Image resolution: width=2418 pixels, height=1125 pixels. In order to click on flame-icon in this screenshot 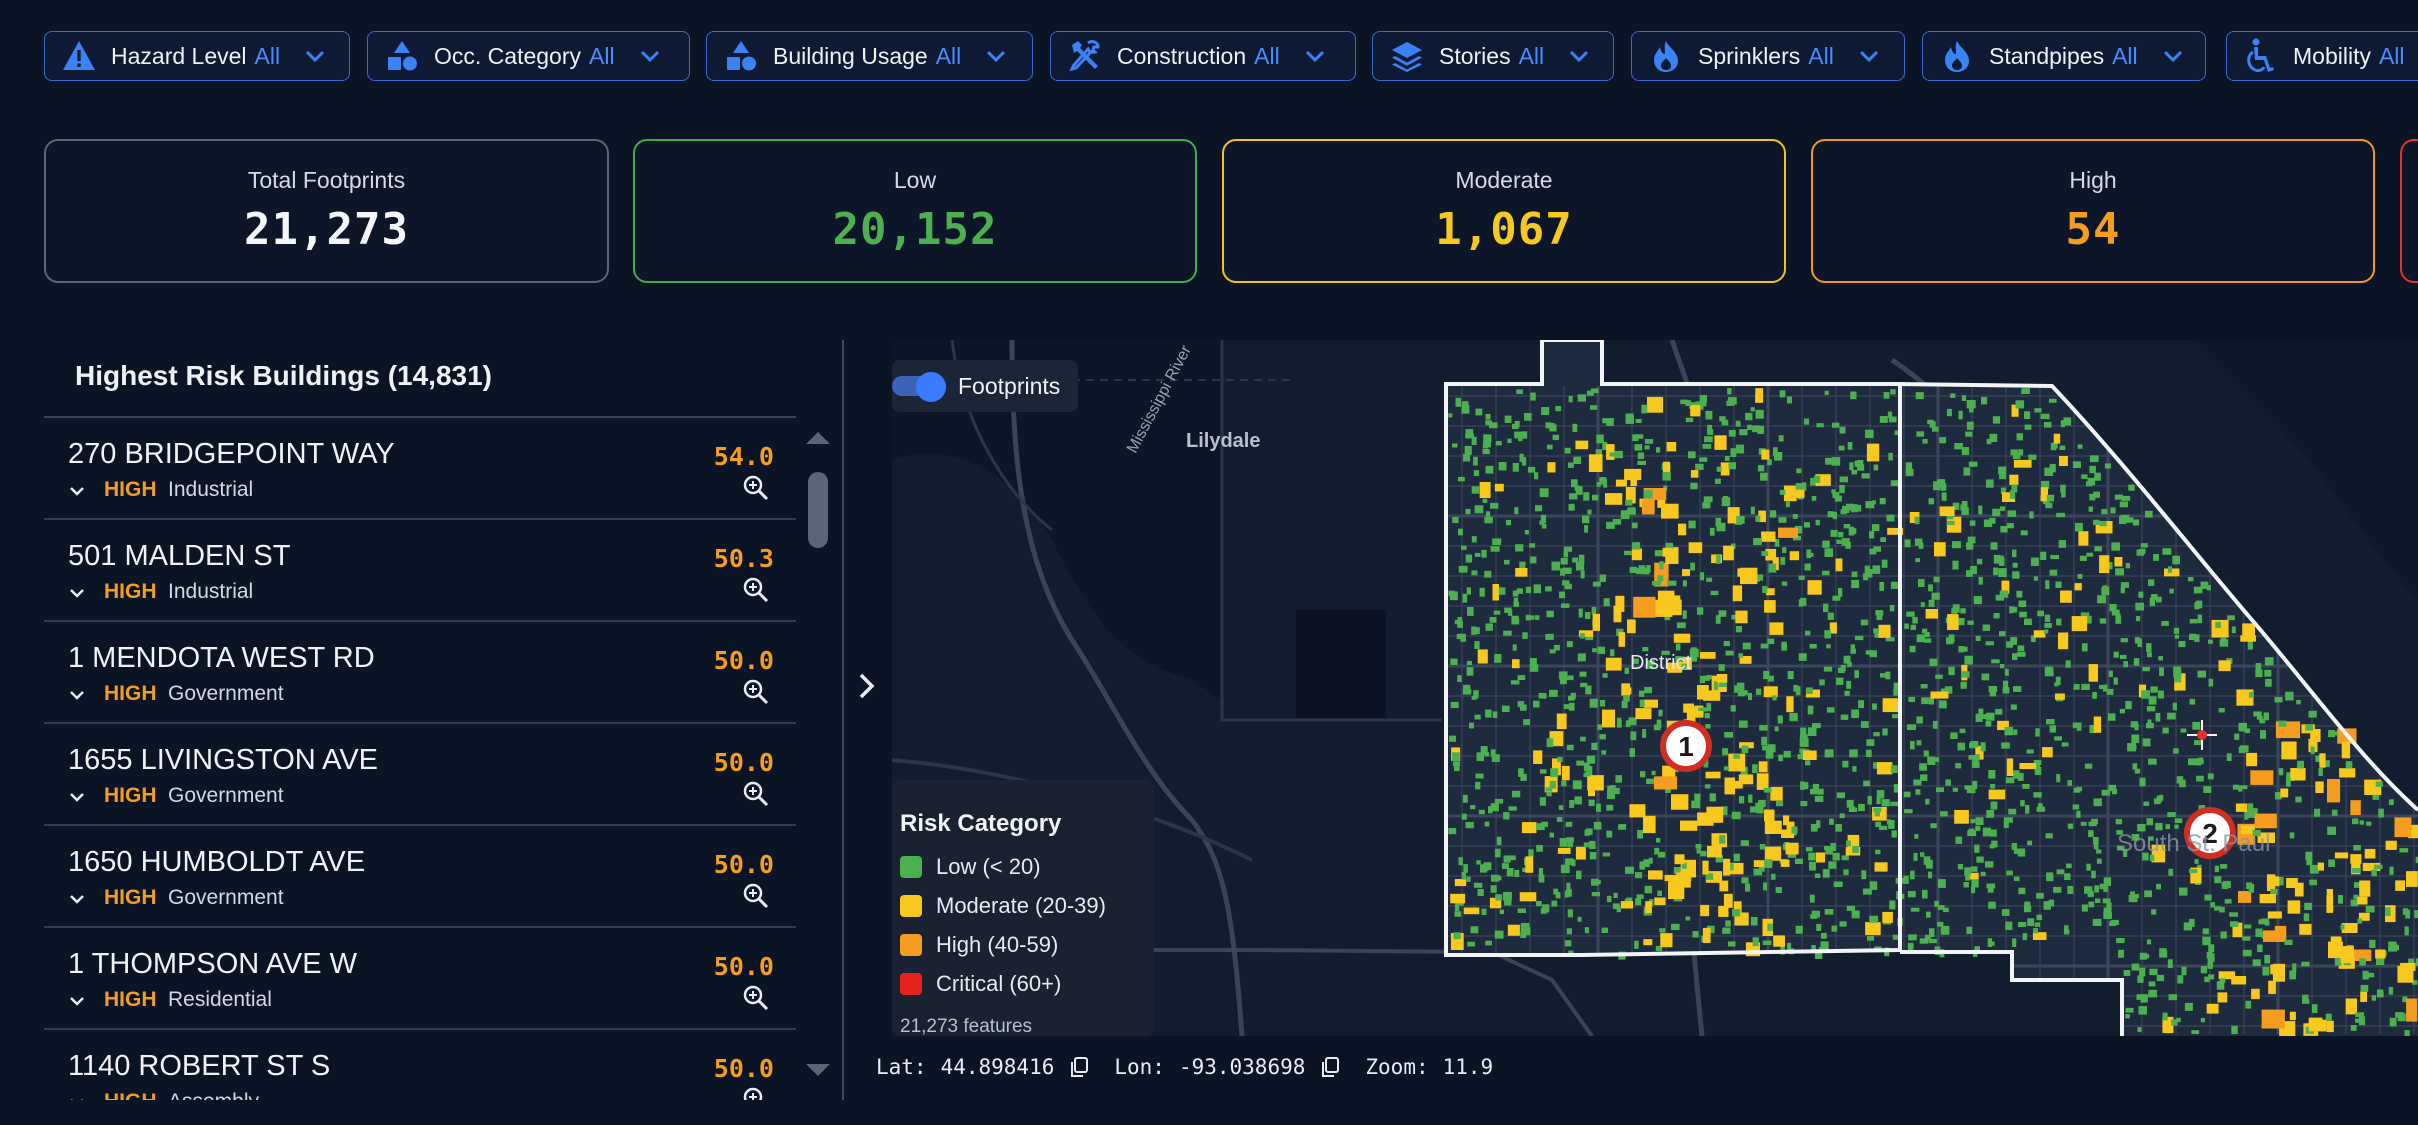, I will do `click(1666, 56)`.